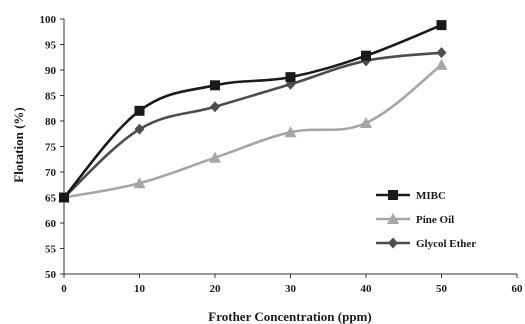 The width and height of the screenshot is (525, 324). What do you see at coordinates (431, 196) in the screenshot?
I see `legend-label-mibc: MIBC` at bounding box center [431, 196].